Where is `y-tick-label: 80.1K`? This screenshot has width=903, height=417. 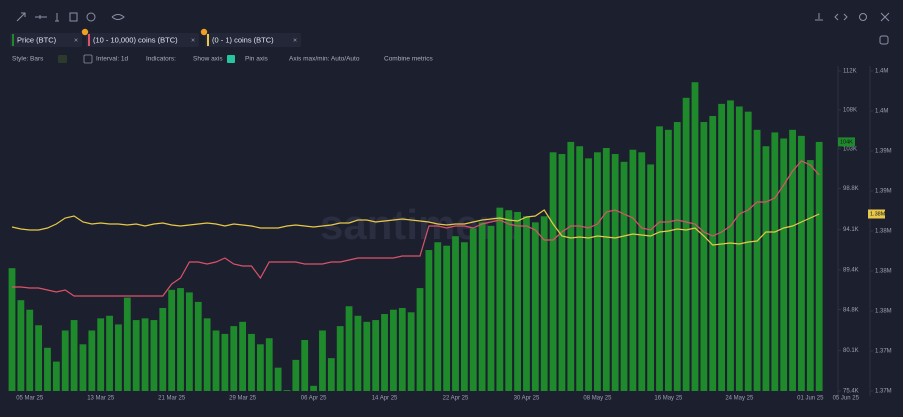 y-tick-label: 80.1K is located at coordinates (851, 351).